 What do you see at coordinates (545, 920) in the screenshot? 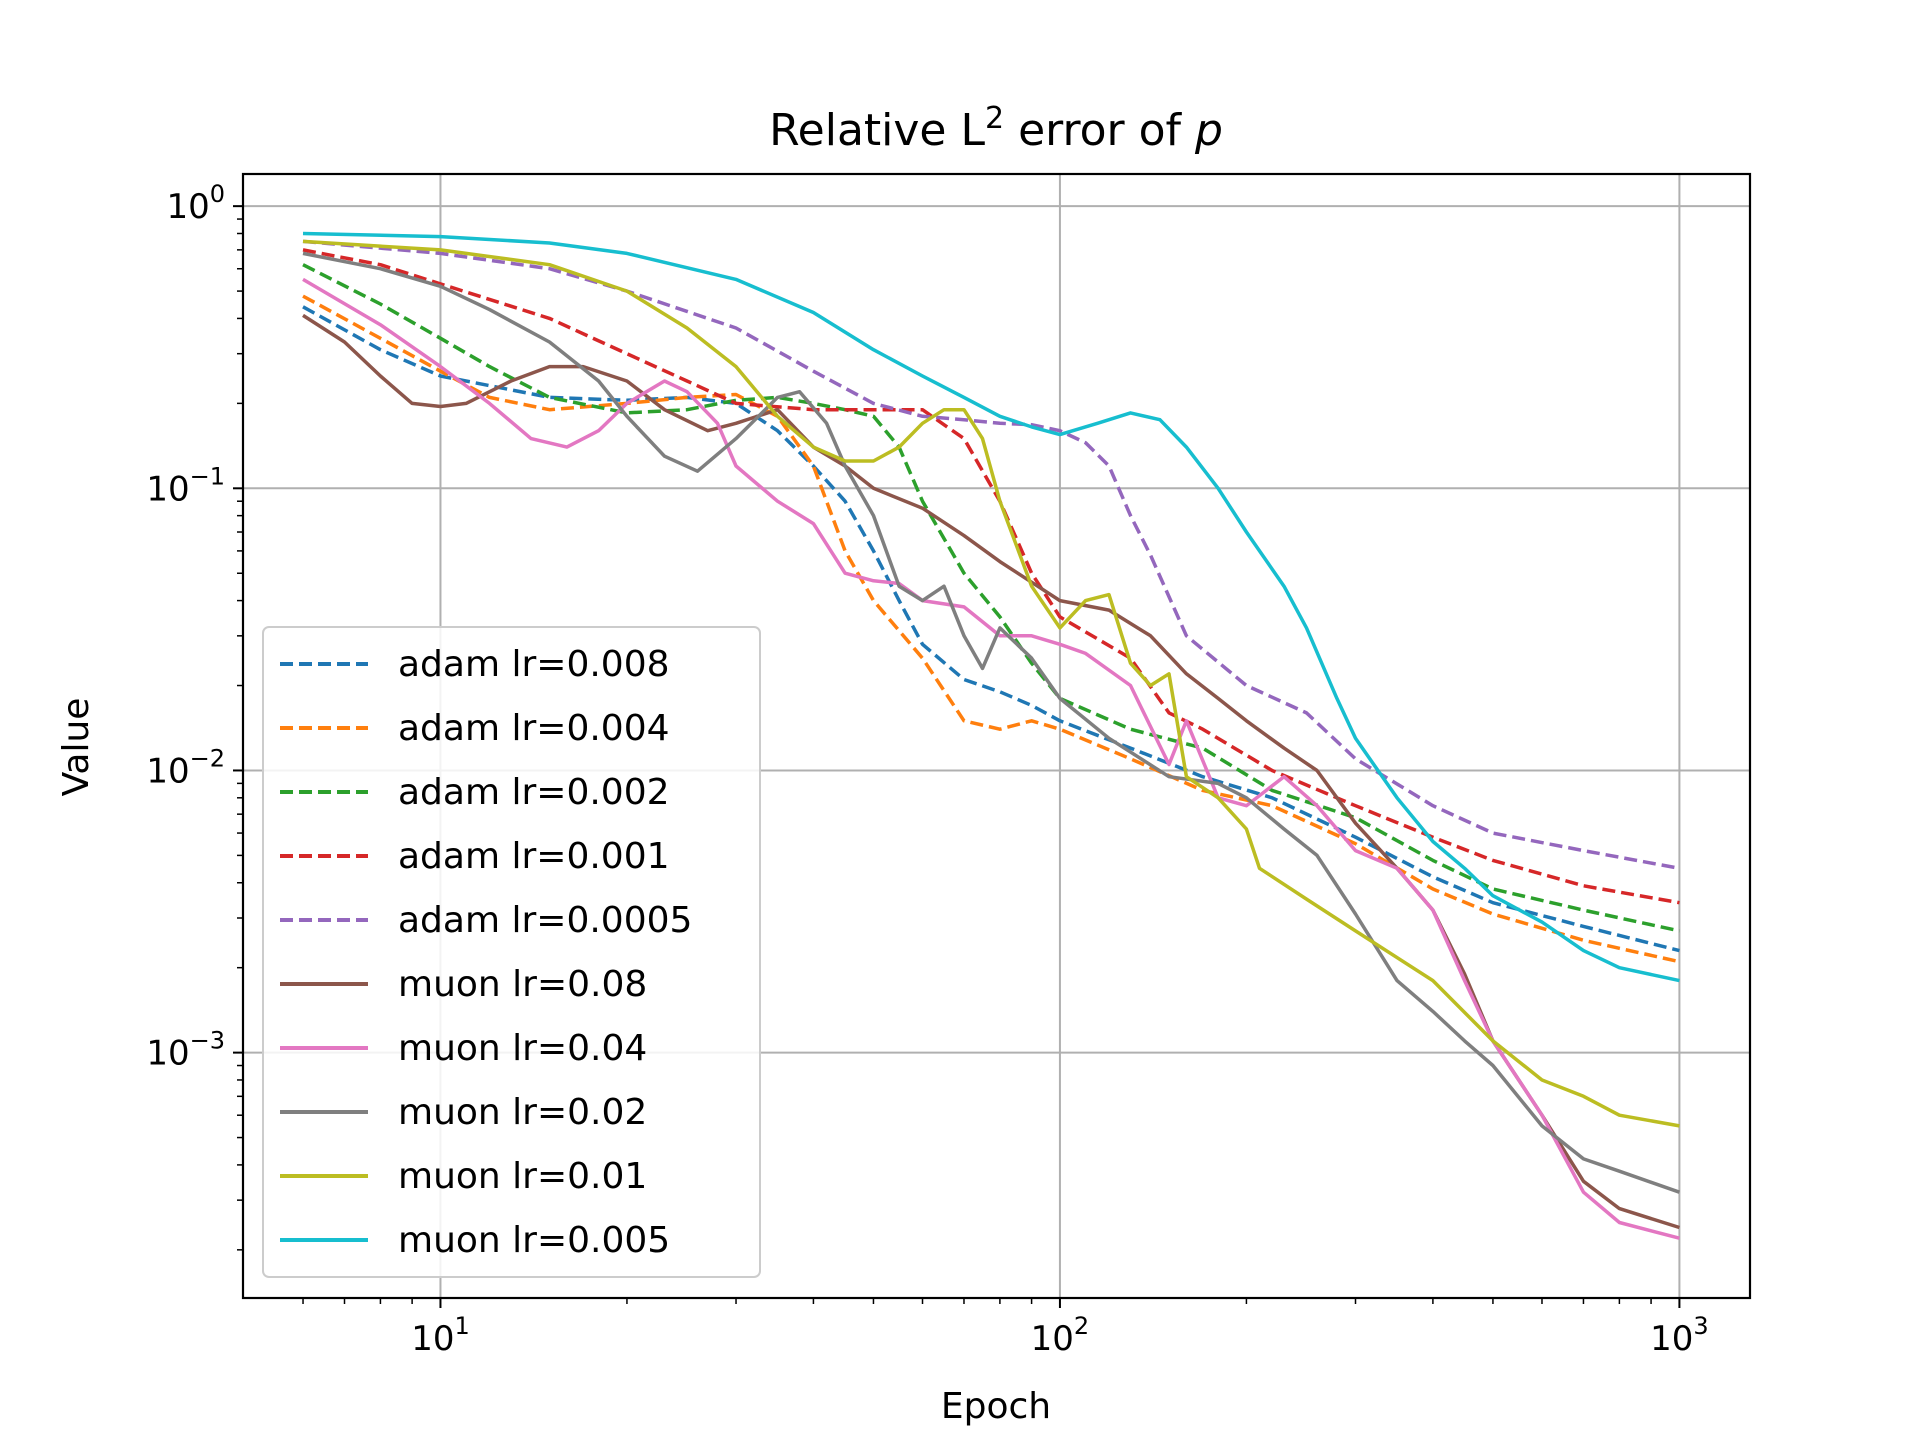
I see `legend-label: adam lr=0.0005` at bounding box center [545, 920].